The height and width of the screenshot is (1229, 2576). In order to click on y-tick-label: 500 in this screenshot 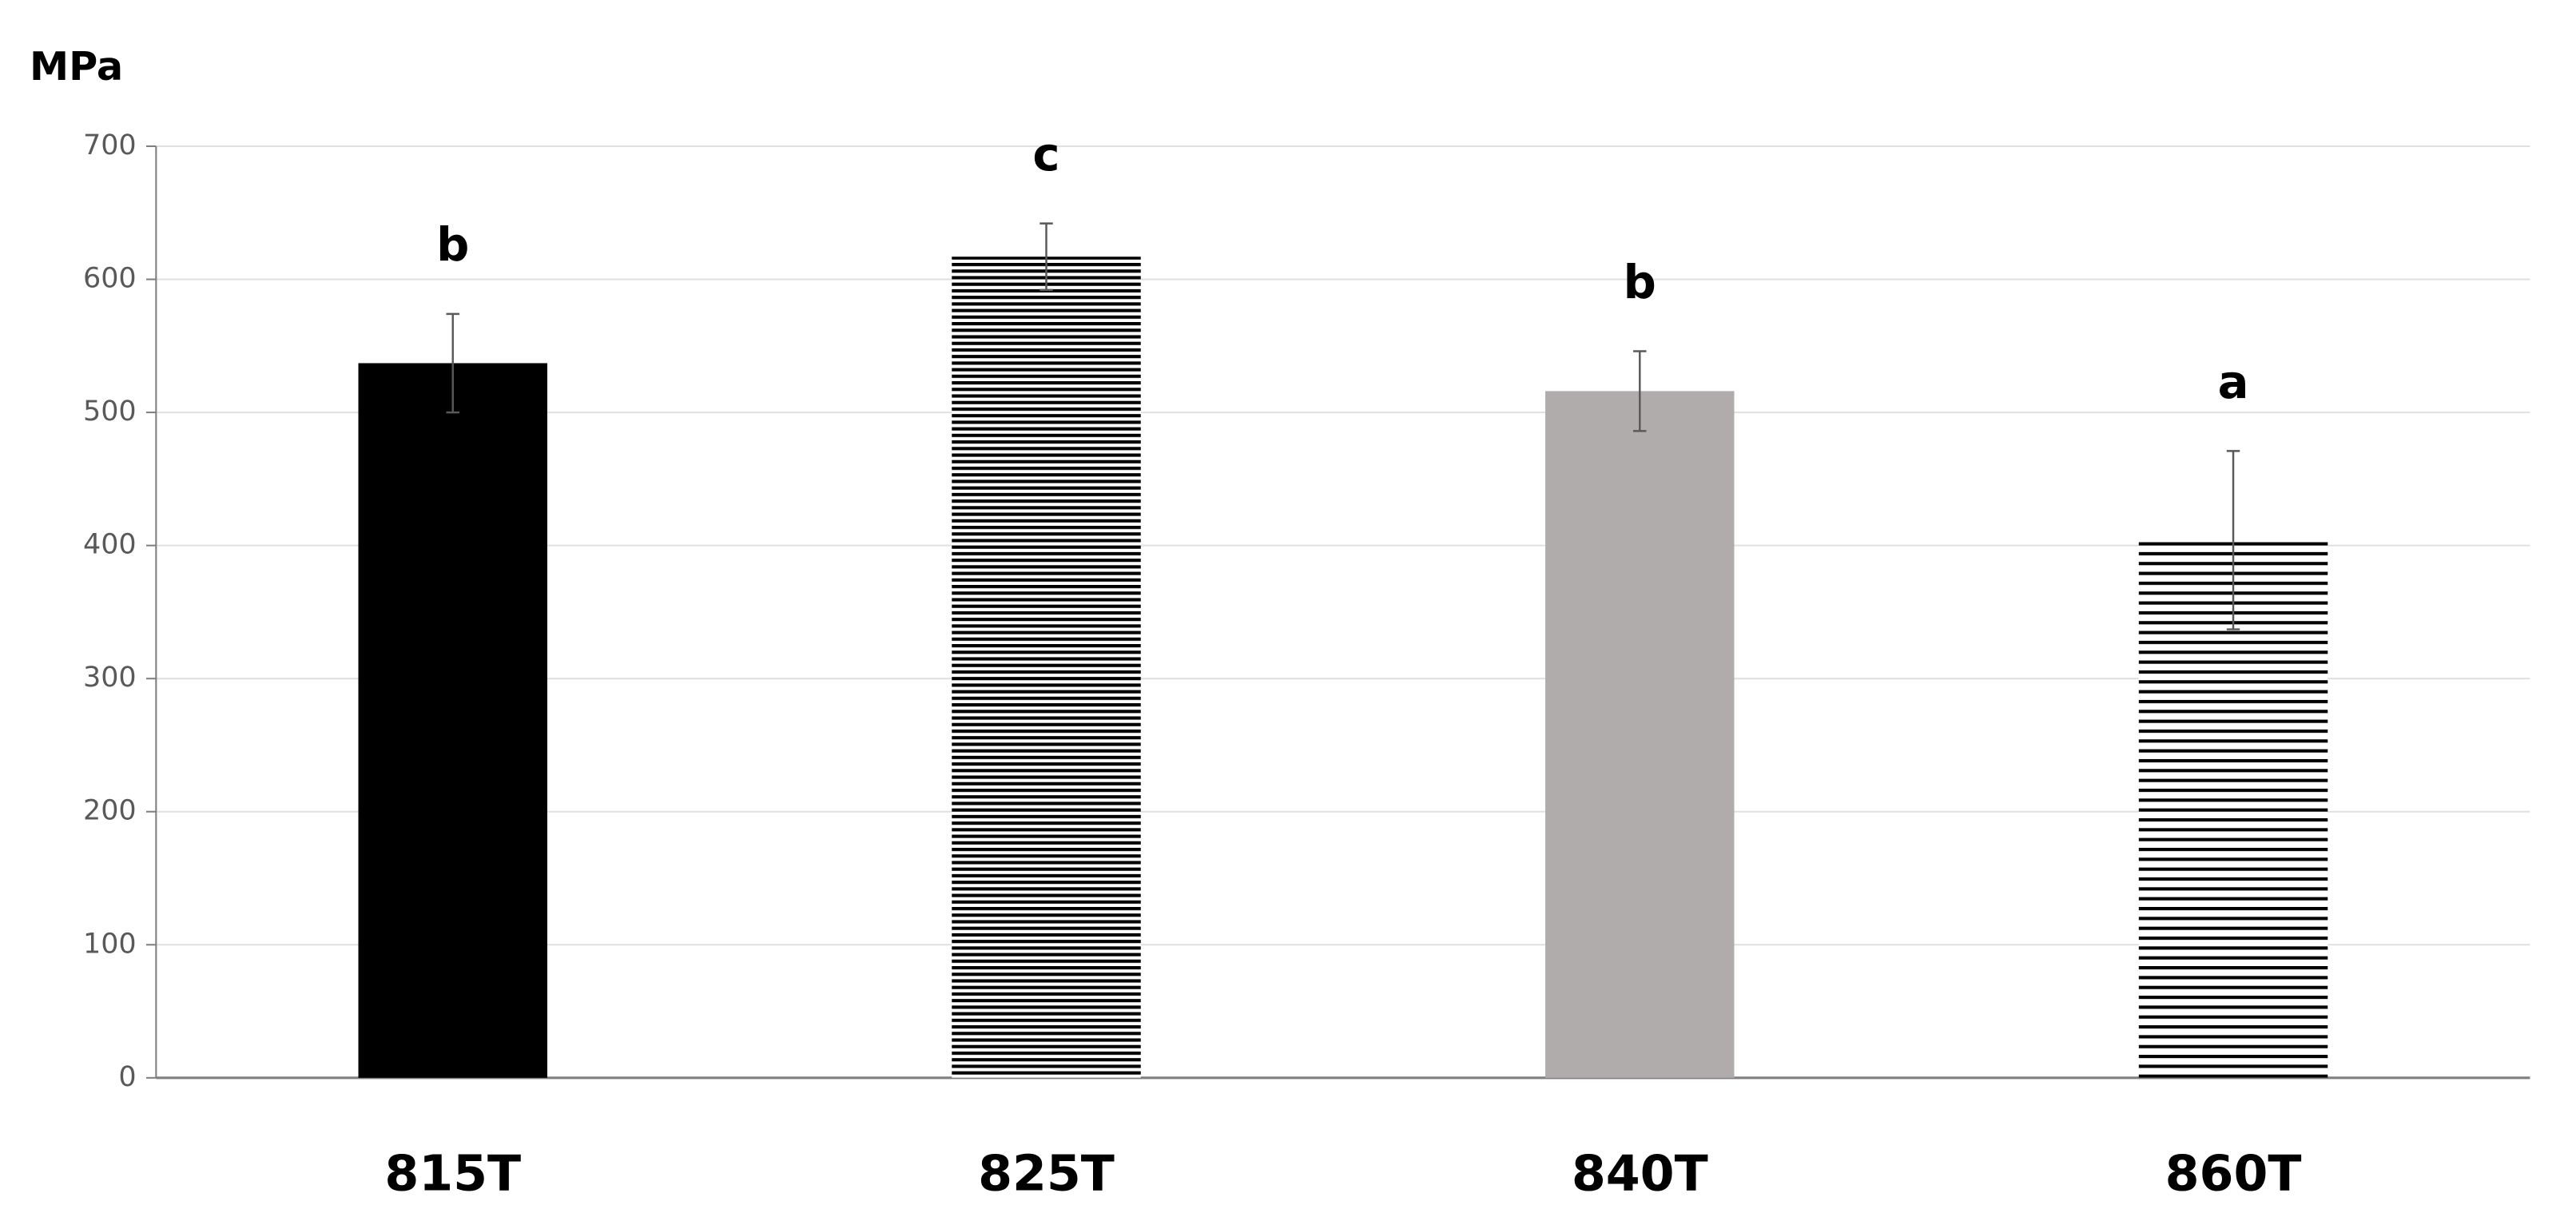, I will do `click(110, 412)`.